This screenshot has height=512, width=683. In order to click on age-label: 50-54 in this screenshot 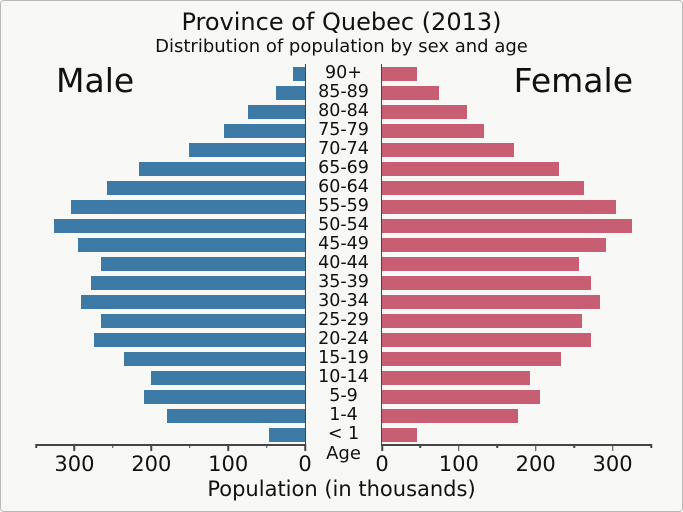, I will do `click(343, 225)`.